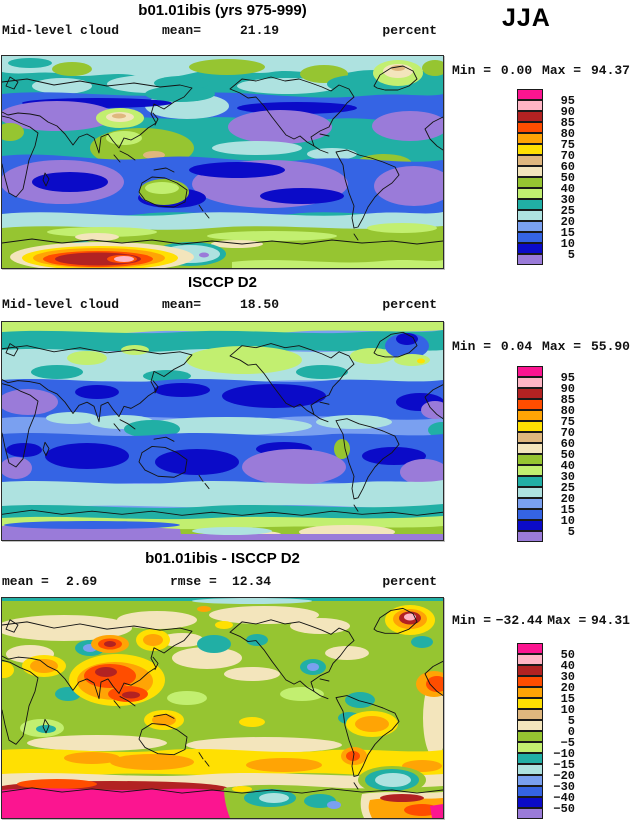  What do you see at coordinates (547, 731) in the screenshot?
I see `color-legend: 50 40 30 20 15 10 5 0 −5 −10 −15 −20 −30 −40 −50` at bounding box center [547, 731].